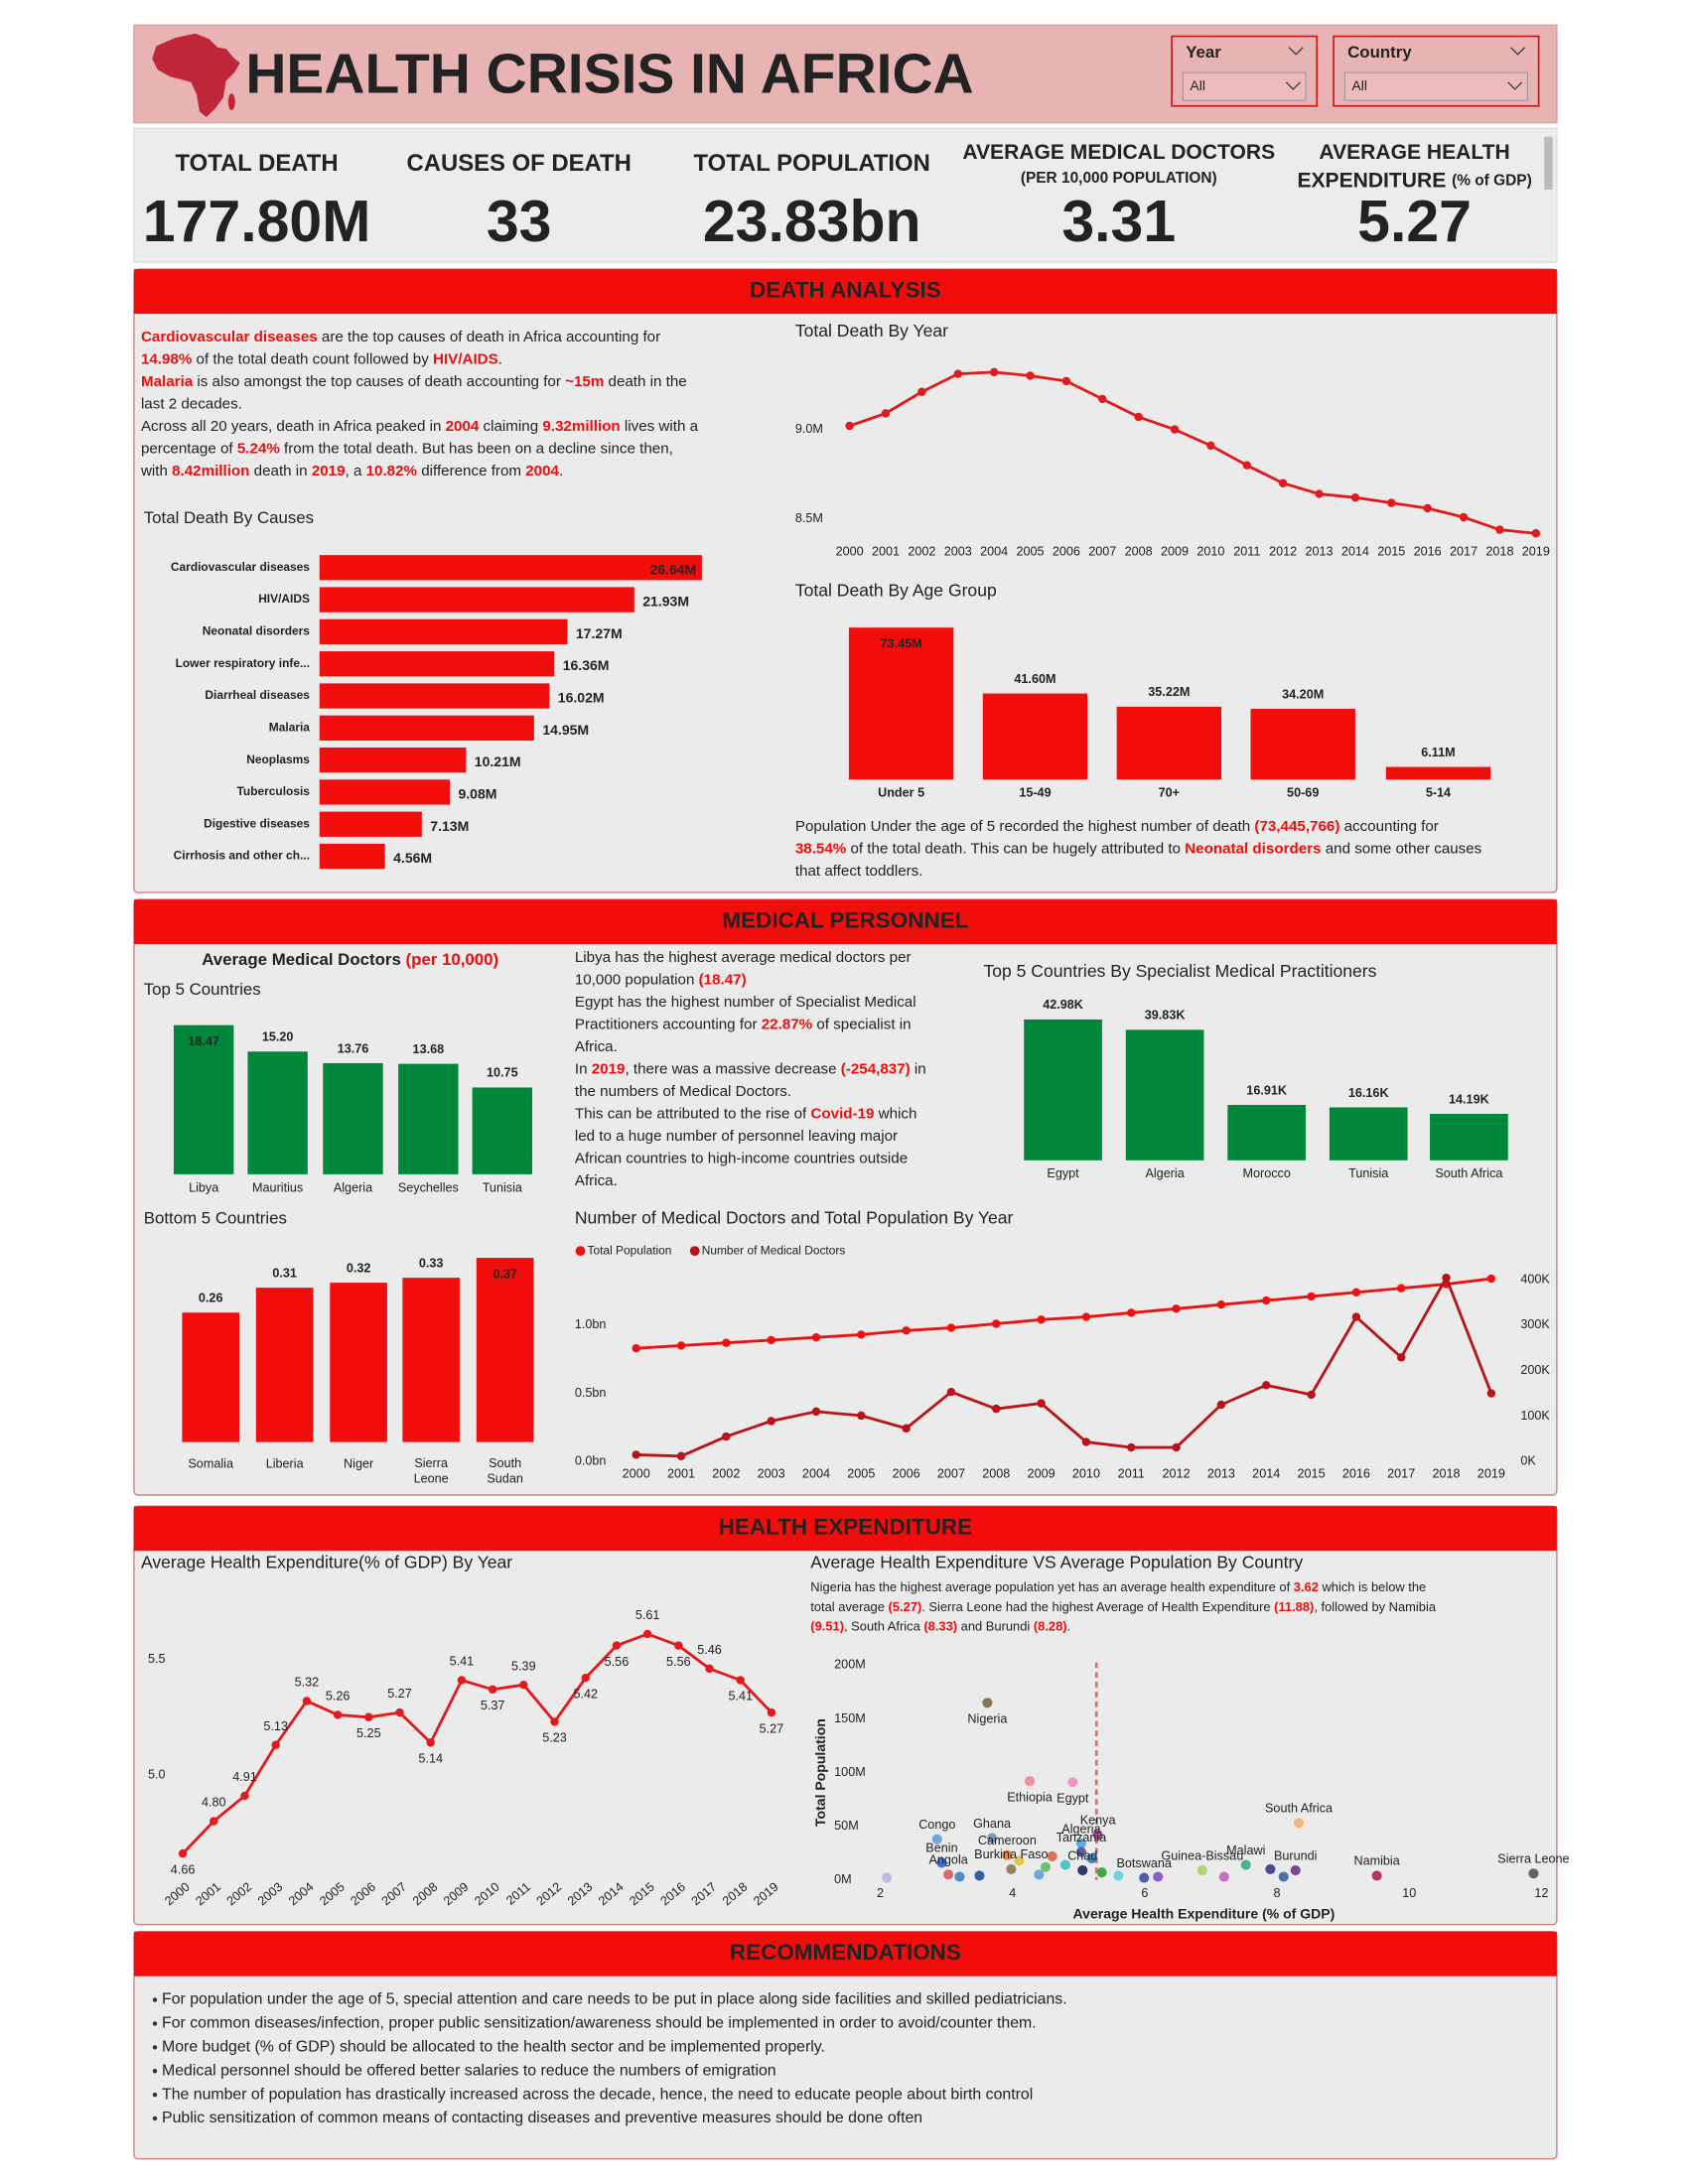  I want to click on paragraph-line: Africa., so click(596, 1046).